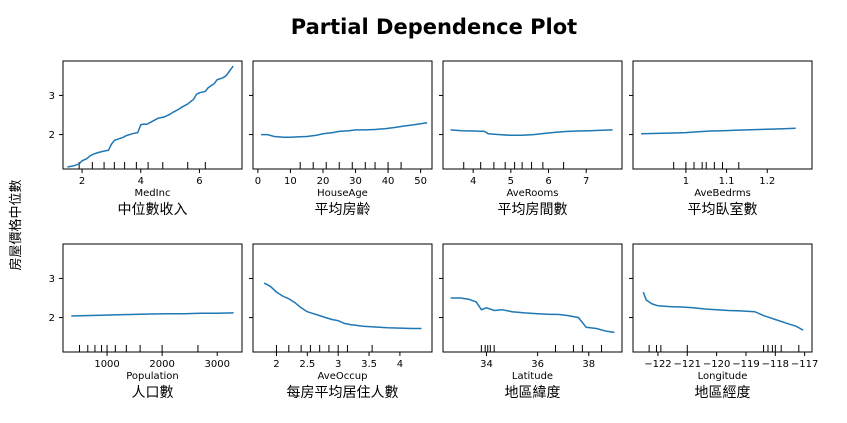 The height and width of the screenshot is (423, 847). Describe the element at coordinates (343, 210) in the screenshot. I see `subplot-caption: 平均房齡` at that location.